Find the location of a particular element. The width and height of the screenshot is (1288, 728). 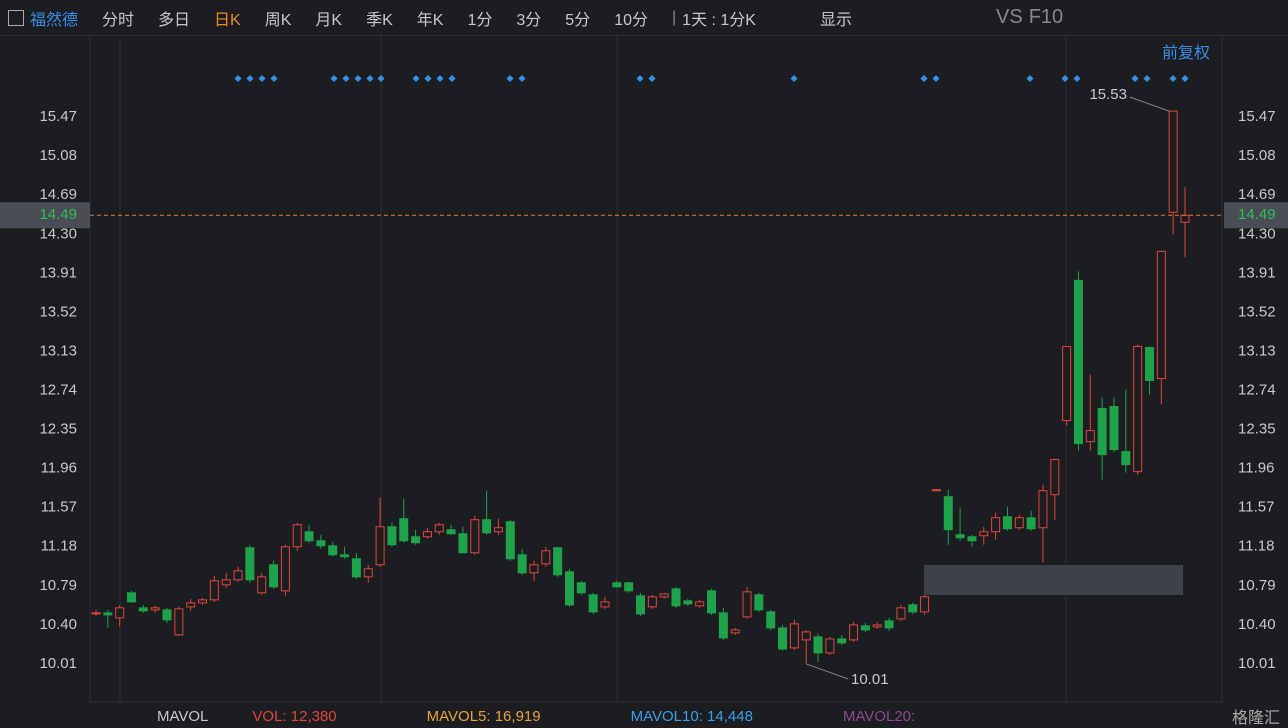

tab: 5分 is located at coordinates (578, 20).